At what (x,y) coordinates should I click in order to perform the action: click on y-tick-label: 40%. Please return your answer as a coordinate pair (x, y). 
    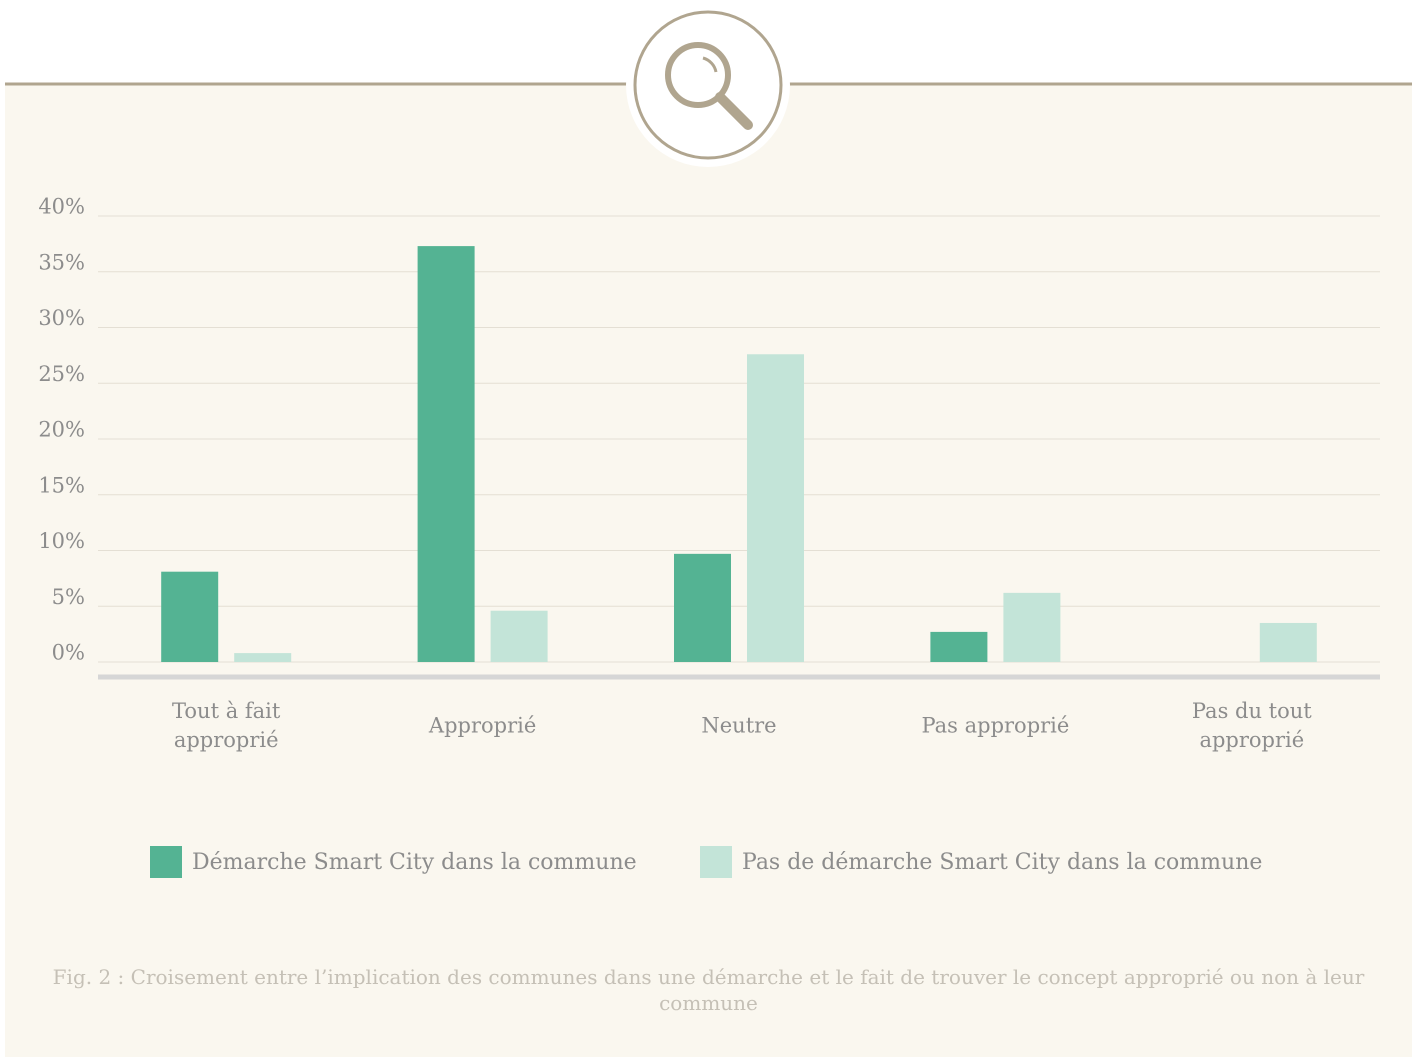
    Looking at the image, I should click on (61, 207).